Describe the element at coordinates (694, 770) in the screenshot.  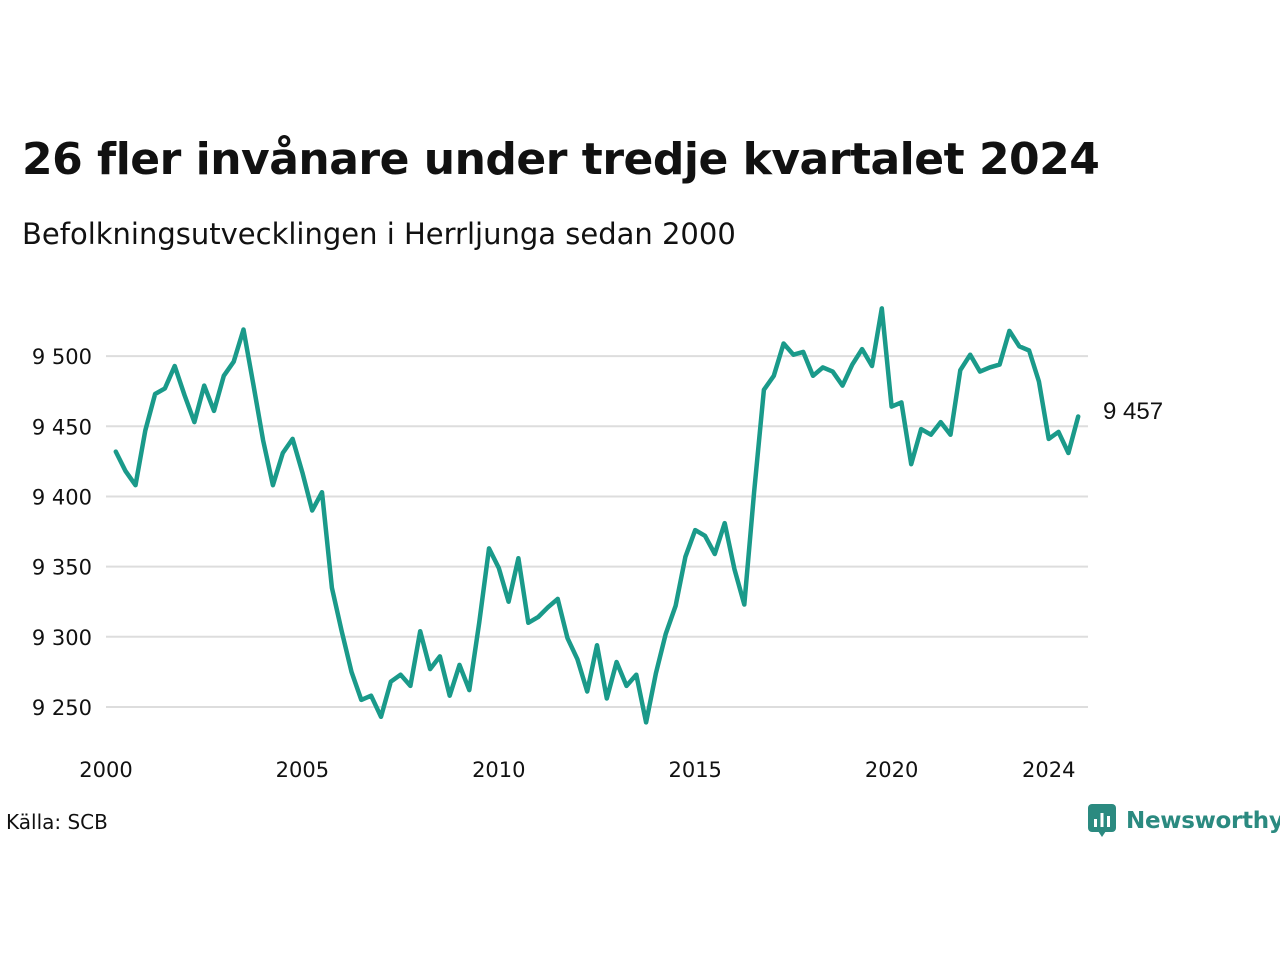
I see `x-tick-label: 2015` at that location.